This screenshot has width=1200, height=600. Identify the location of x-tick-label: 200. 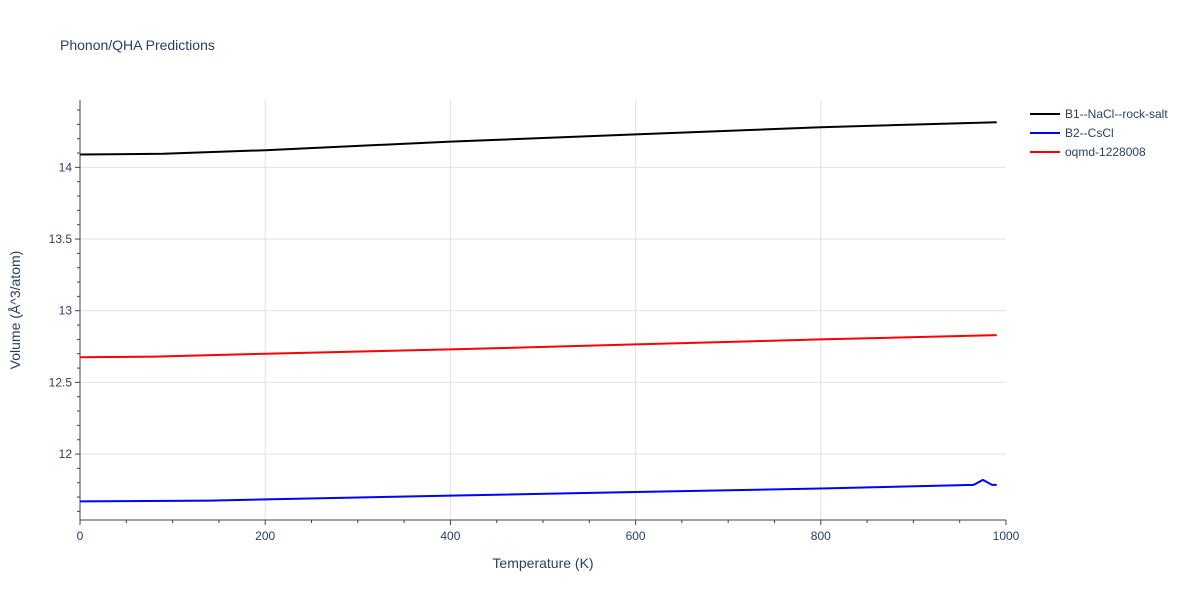
(265, 536).